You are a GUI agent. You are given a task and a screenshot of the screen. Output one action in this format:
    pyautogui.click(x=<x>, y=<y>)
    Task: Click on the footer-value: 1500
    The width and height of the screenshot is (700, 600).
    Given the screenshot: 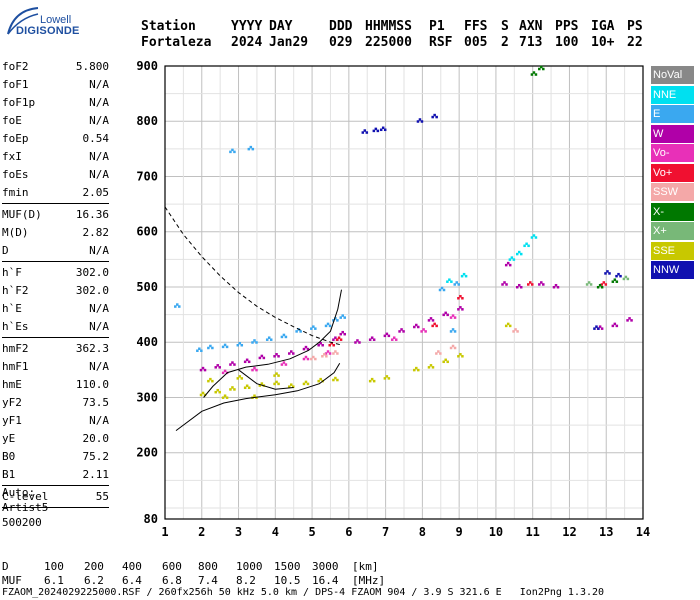 What is the action you would take?
    pyautogui.click(x=287, y=566)
    